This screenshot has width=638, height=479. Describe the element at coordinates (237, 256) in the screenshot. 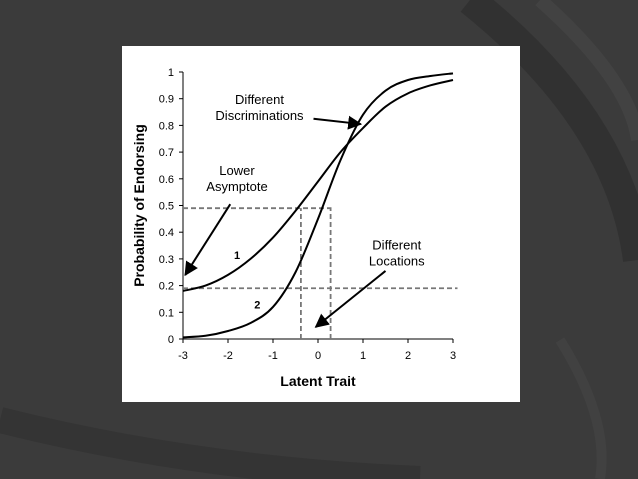

I see `curve-label: 1` at that location.